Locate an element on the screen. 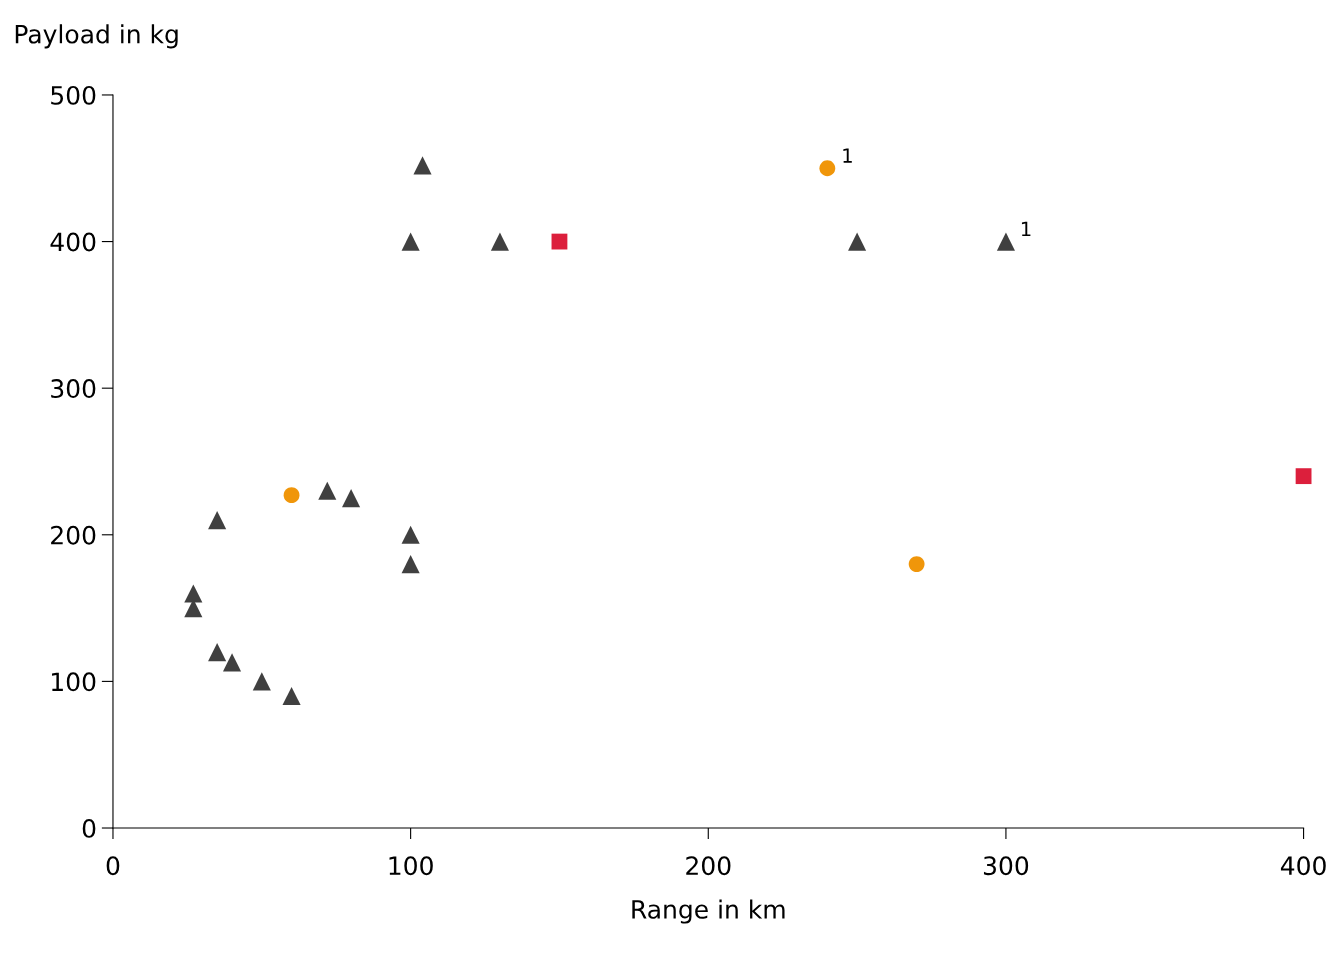  y-axis-title: Payload in kg is located at coordinates (96, 36).